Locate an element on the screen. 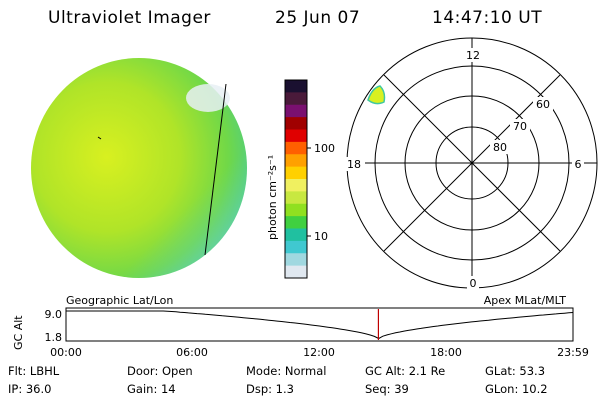 The image size is (600, 400). colorbar-unit-label: photon cm⁻²s⁻¹ is located at coordinates (272, 197).